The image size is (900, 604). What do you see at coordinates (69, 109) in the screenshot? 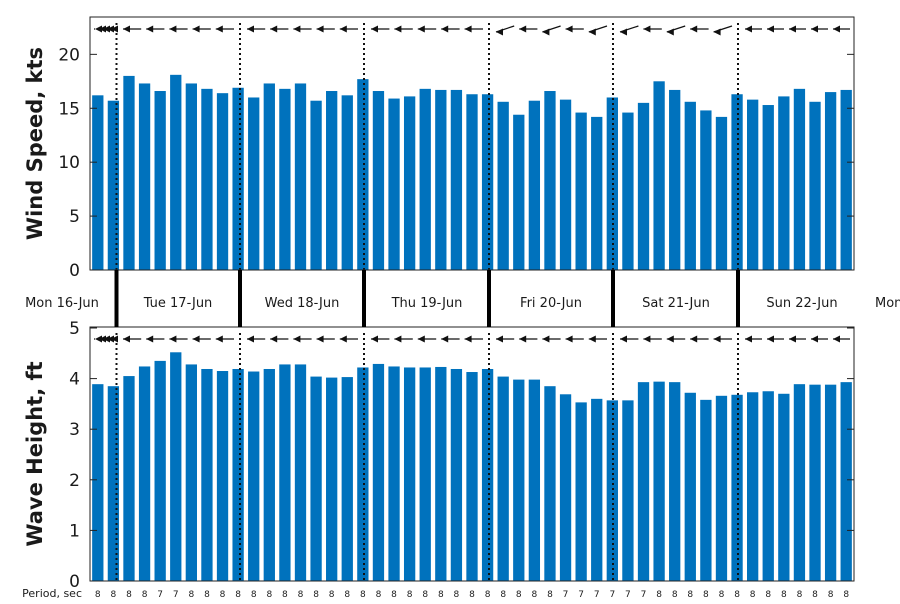
I see `y-tick-label: 15` at bounding box center [69, 109].